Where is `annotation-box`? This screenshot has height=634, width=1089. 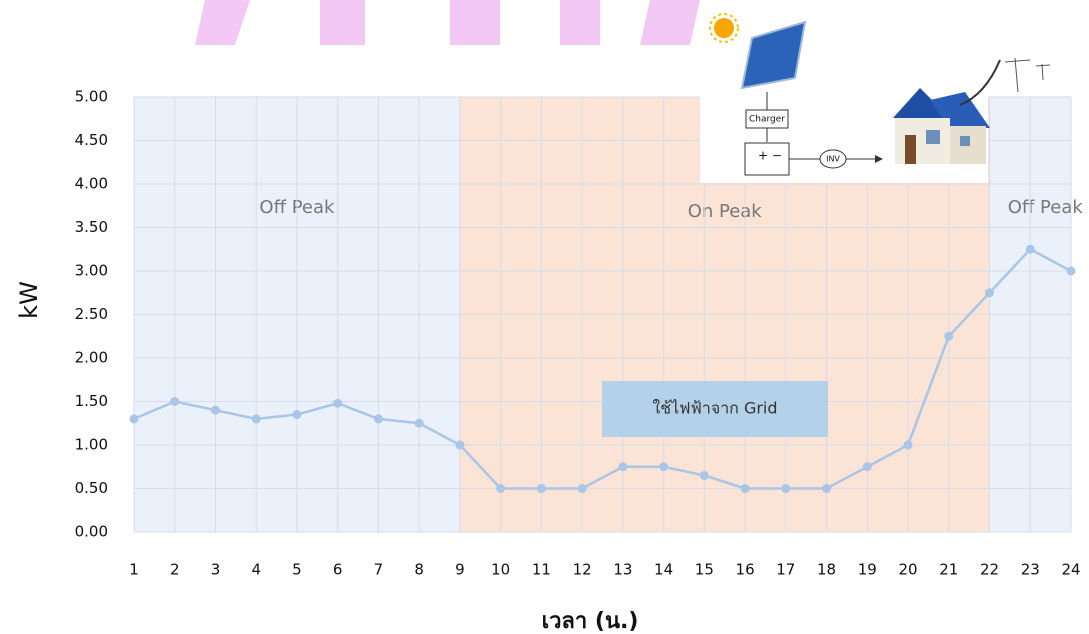 annotation-box is located at coordinates (715, 409).